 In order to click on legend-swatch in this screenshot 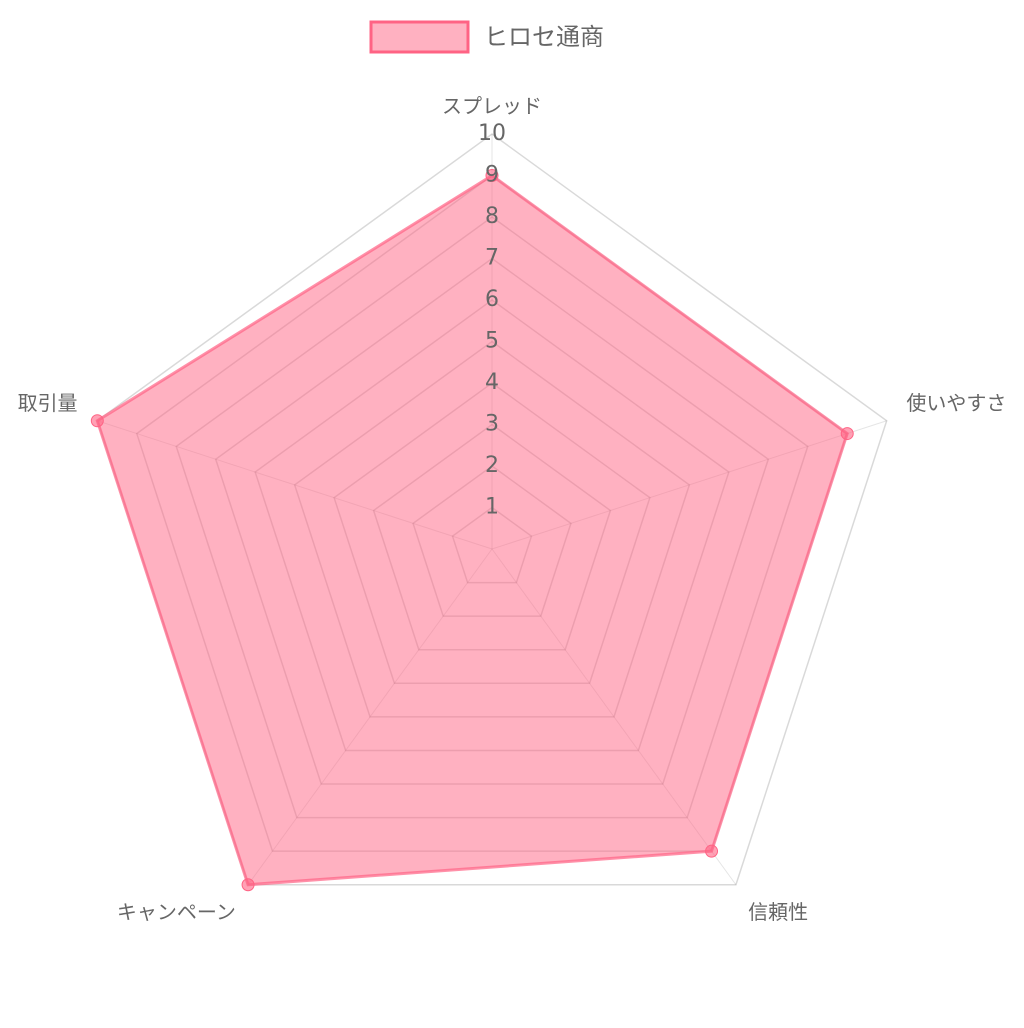, I will do `click(419, 37)`.